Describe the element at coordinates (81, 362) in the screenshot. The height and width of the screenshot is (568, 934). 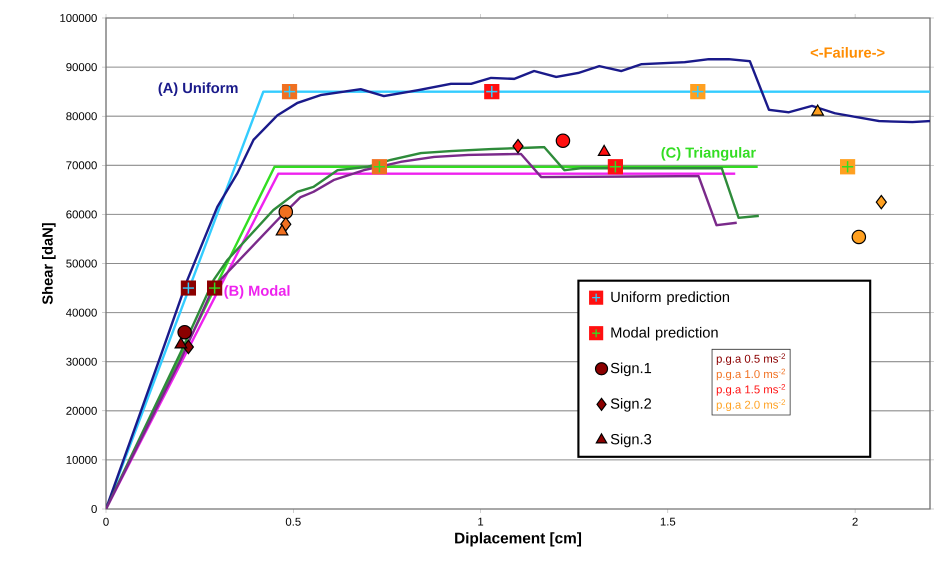
I see `y-tick-label: 30000` at that location.